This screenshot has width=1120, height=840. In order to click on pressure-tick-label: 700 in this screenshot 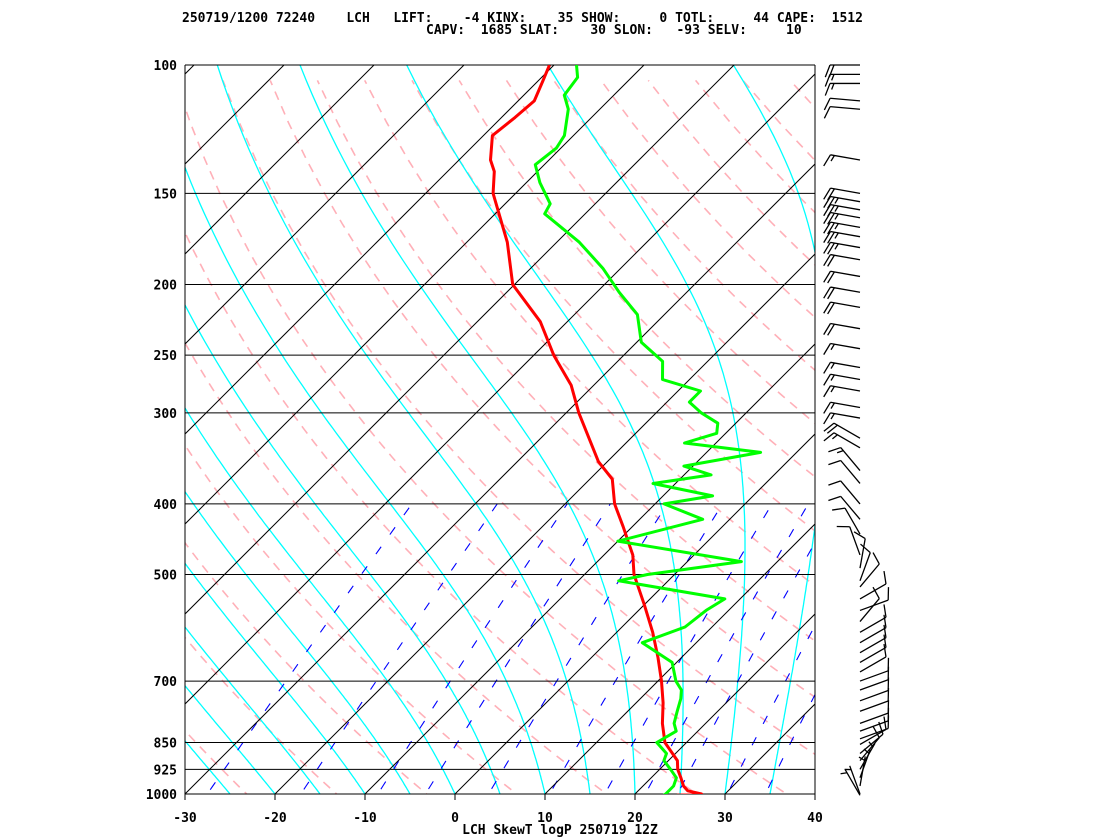, I will do `click(166, 682)`.